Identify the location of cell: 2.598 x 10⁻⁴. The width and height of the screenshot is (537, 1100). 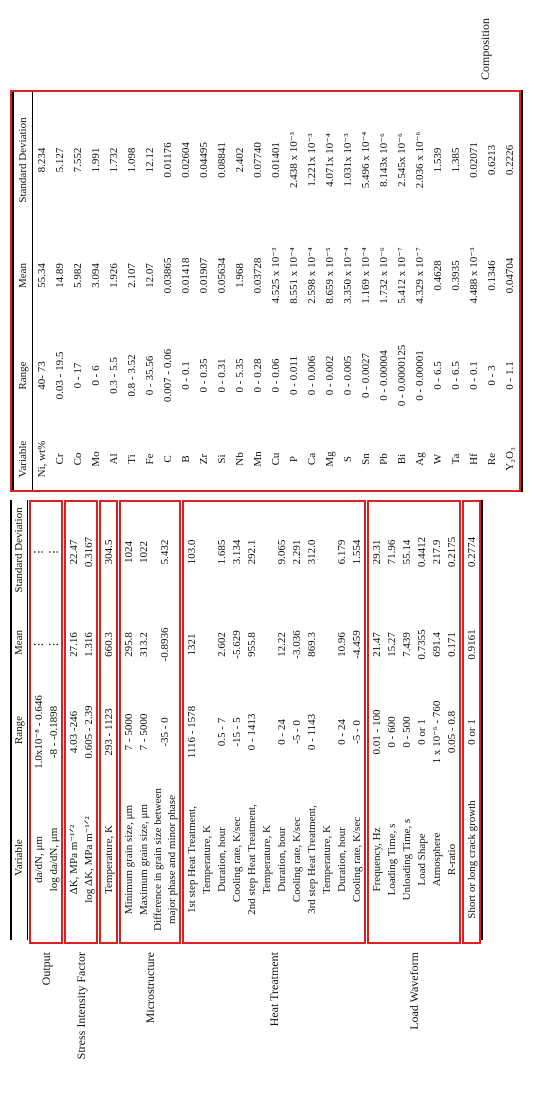
(312, 275).